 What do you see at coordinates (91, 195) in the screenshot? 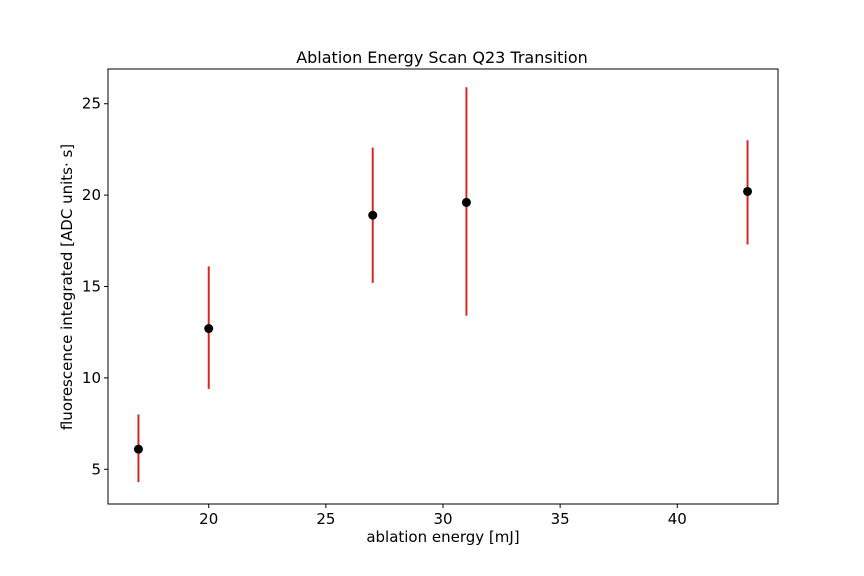
I see `y-tick-label: 20` at bounding box center [91, 195].